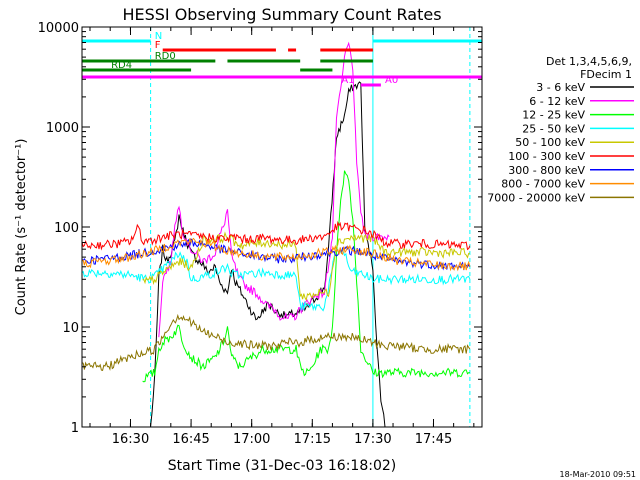 Image resolution: width=640 pixels, height=480 pixels. I want to click on legend-entry-8: 7000 - 20000 keV, so click(536, 197).